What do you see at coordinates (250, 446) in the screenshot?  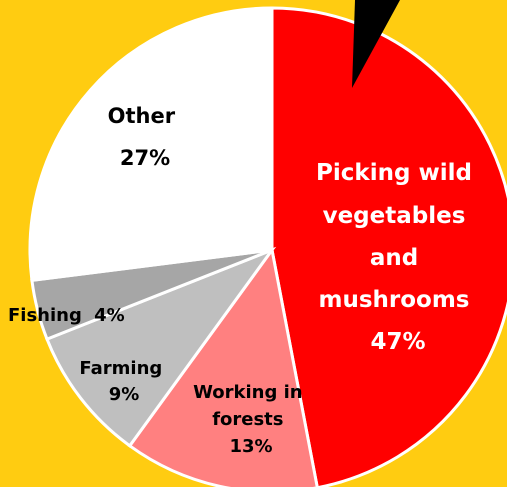 I see `slice-pct-forests: 13%` at bounding box center [250, 446].